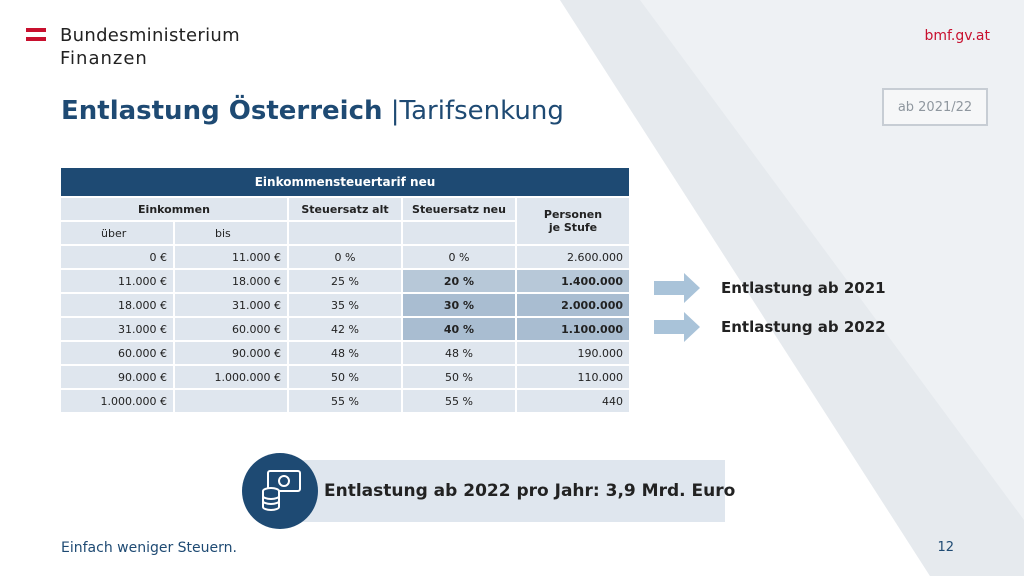  What do you see at coordinates (573, 227) in the screenshot?
I see `col-personen-line2: je Stufe` at bounding box center [573, 227].